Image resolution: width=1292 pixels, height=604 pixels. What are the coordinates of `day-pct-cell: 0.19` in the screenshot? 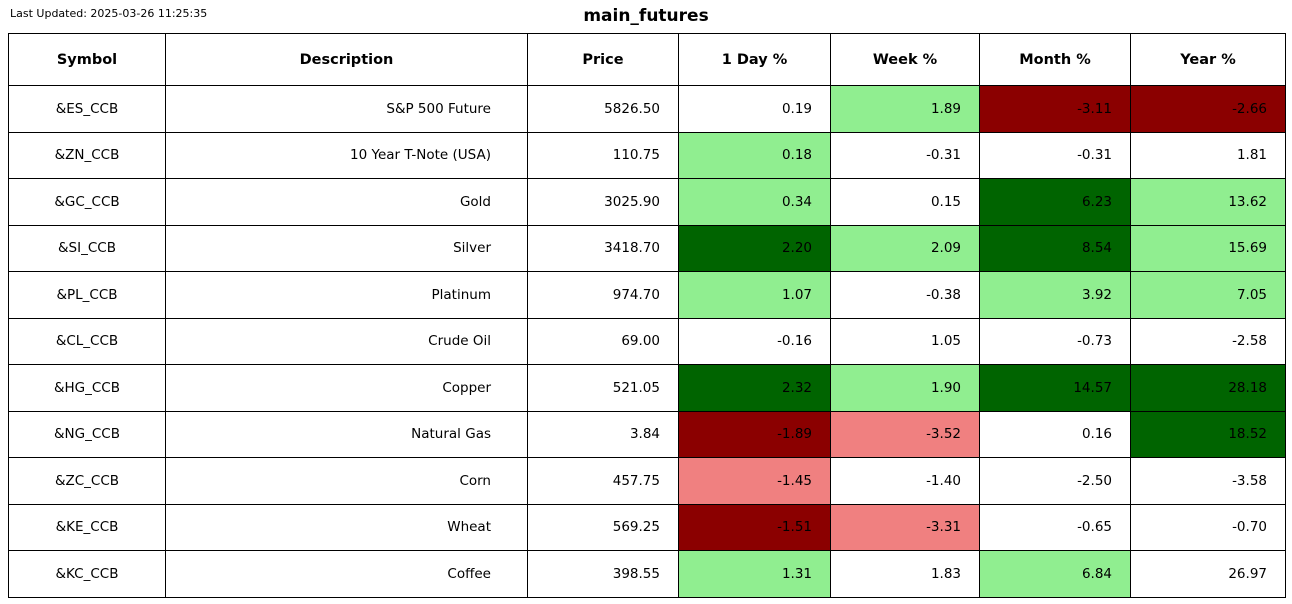 It's located at (754, 109).